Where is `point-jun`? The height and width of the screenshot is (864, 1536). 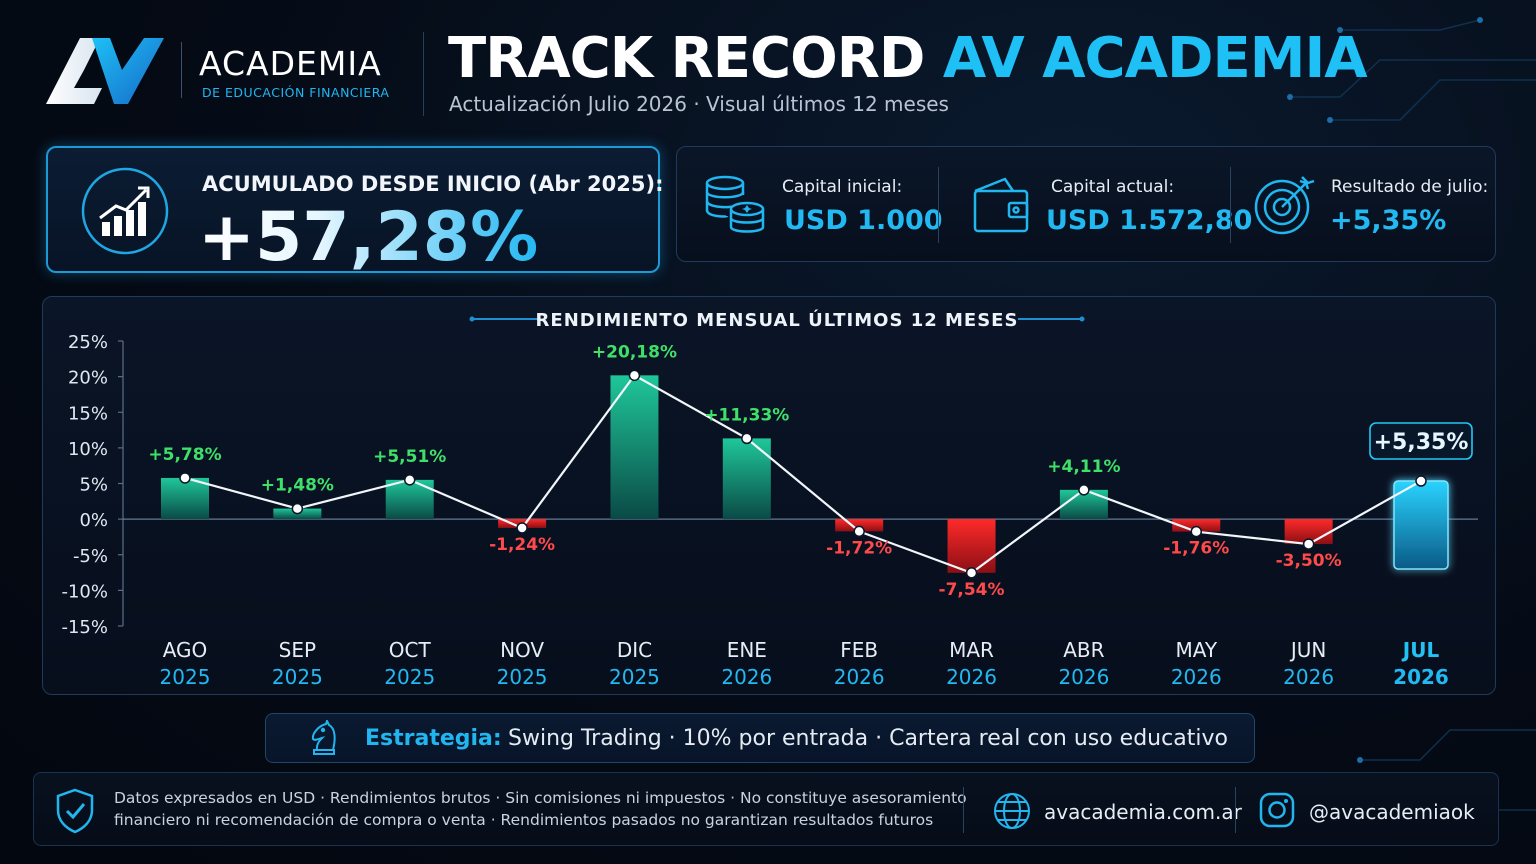
point-jun is located at coordinates (1308, 544).